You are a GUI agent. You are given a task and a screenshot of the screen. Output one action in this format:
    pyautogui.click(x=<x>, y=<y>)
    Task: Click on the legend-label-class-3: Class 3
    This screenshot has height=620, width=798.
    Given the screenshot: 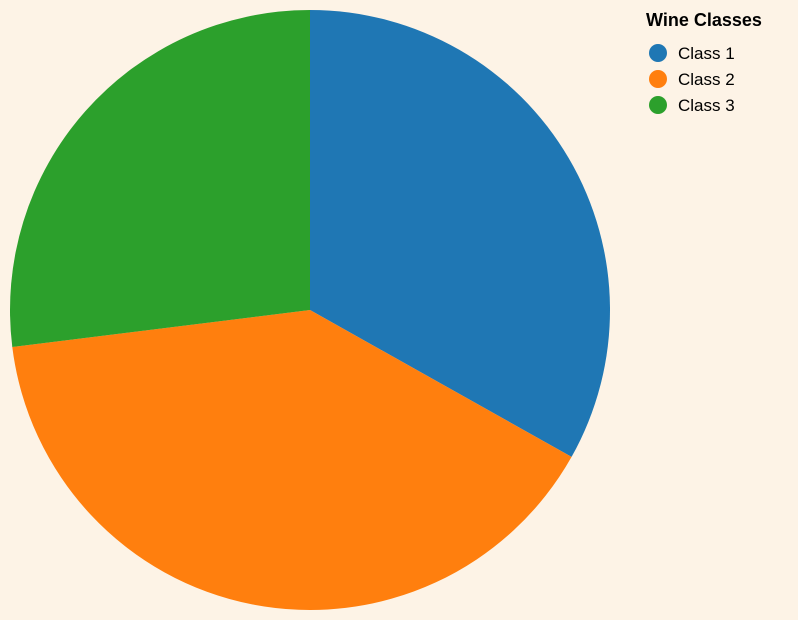 What is the action you would take?
    pyautogui.click(x=706, y=105)
    